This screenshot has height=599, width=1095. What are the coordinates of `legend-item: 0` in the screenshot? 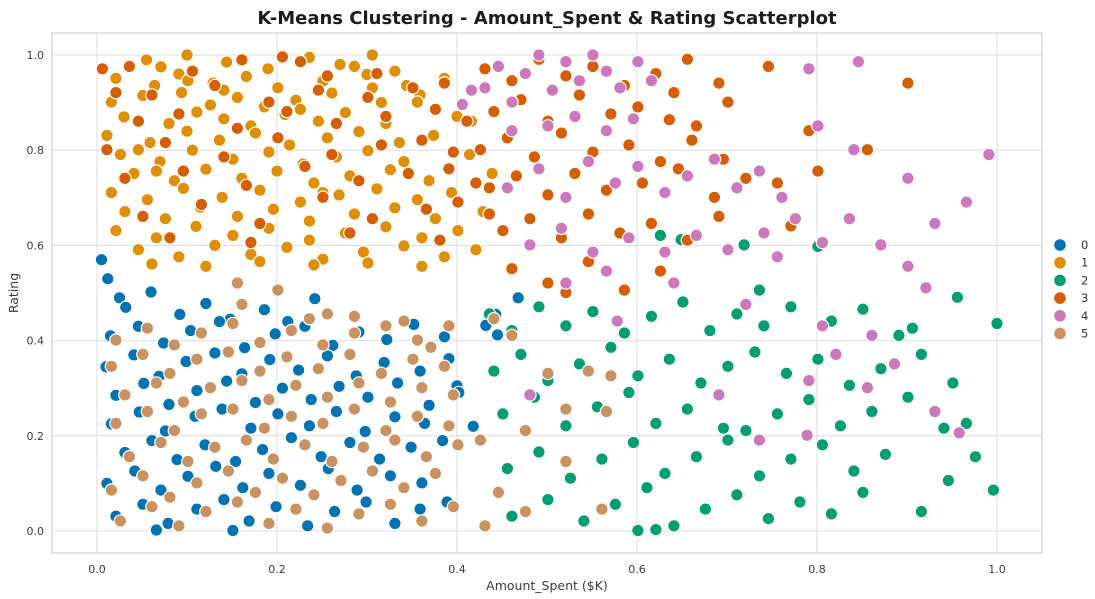 It's located at (1070, 245).